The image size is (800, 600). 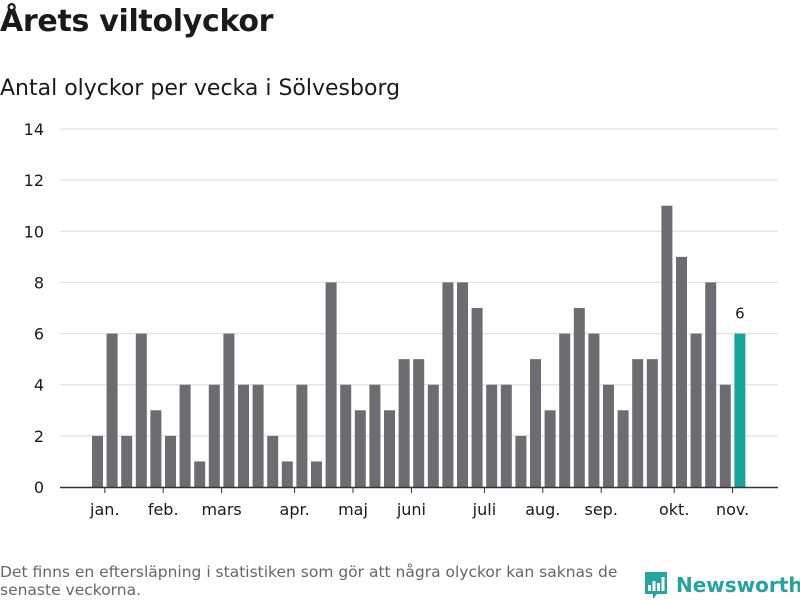 What do you see at coordinates (34, 180) in the screenshot?
I see `y-tick-label: 12` at bounding box center [34, 180].